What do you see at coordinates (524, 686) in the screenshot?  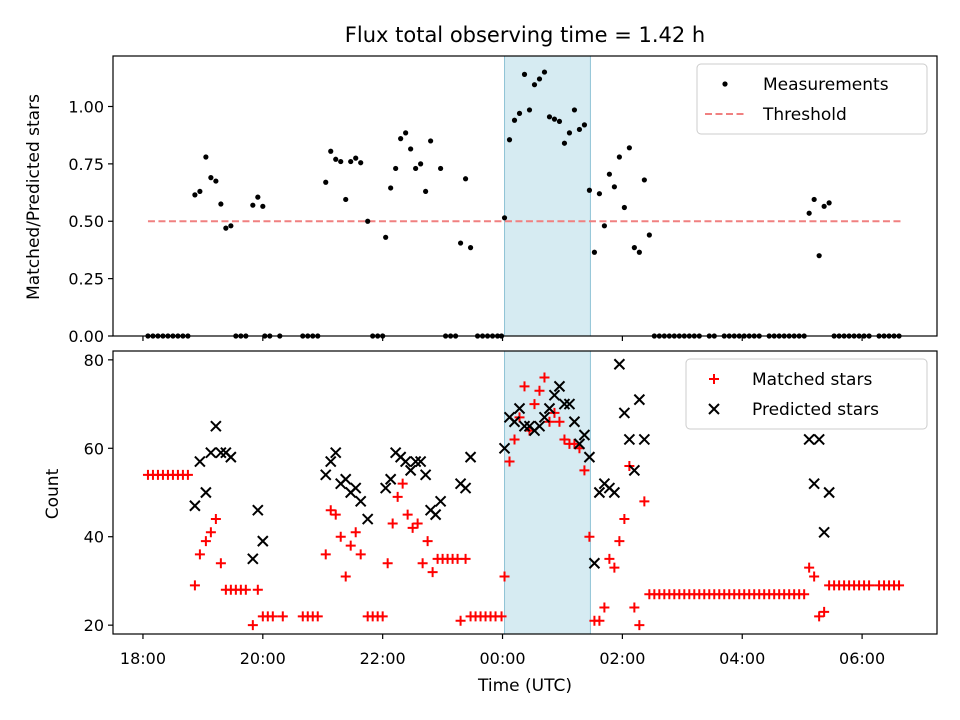 I see `x-axis-label: Time (UTC)` at bounding box center [524, 686].